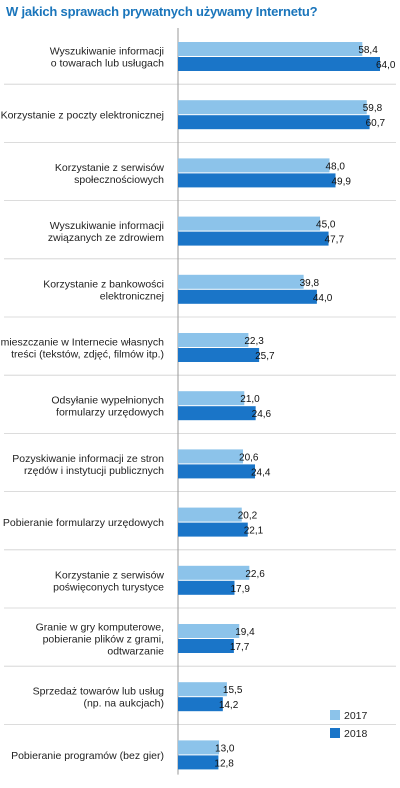  Describe the element at coordinates (229, 705) in the screenshot. I see `value-label-2018: 14,2` at that location.